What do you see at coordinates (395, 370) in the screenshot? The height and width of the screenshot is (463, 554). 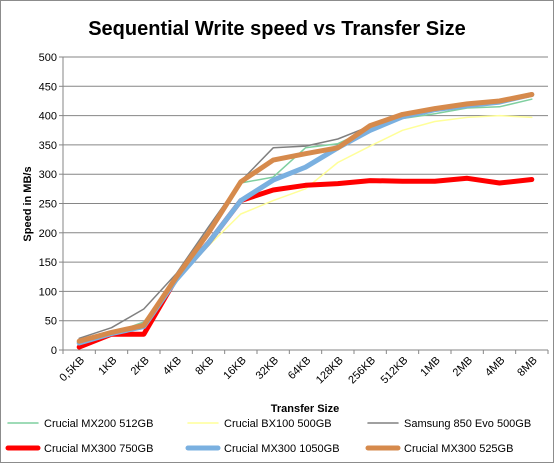 I see `x-tick-label: 512KB` at bounding box center [395, 370].